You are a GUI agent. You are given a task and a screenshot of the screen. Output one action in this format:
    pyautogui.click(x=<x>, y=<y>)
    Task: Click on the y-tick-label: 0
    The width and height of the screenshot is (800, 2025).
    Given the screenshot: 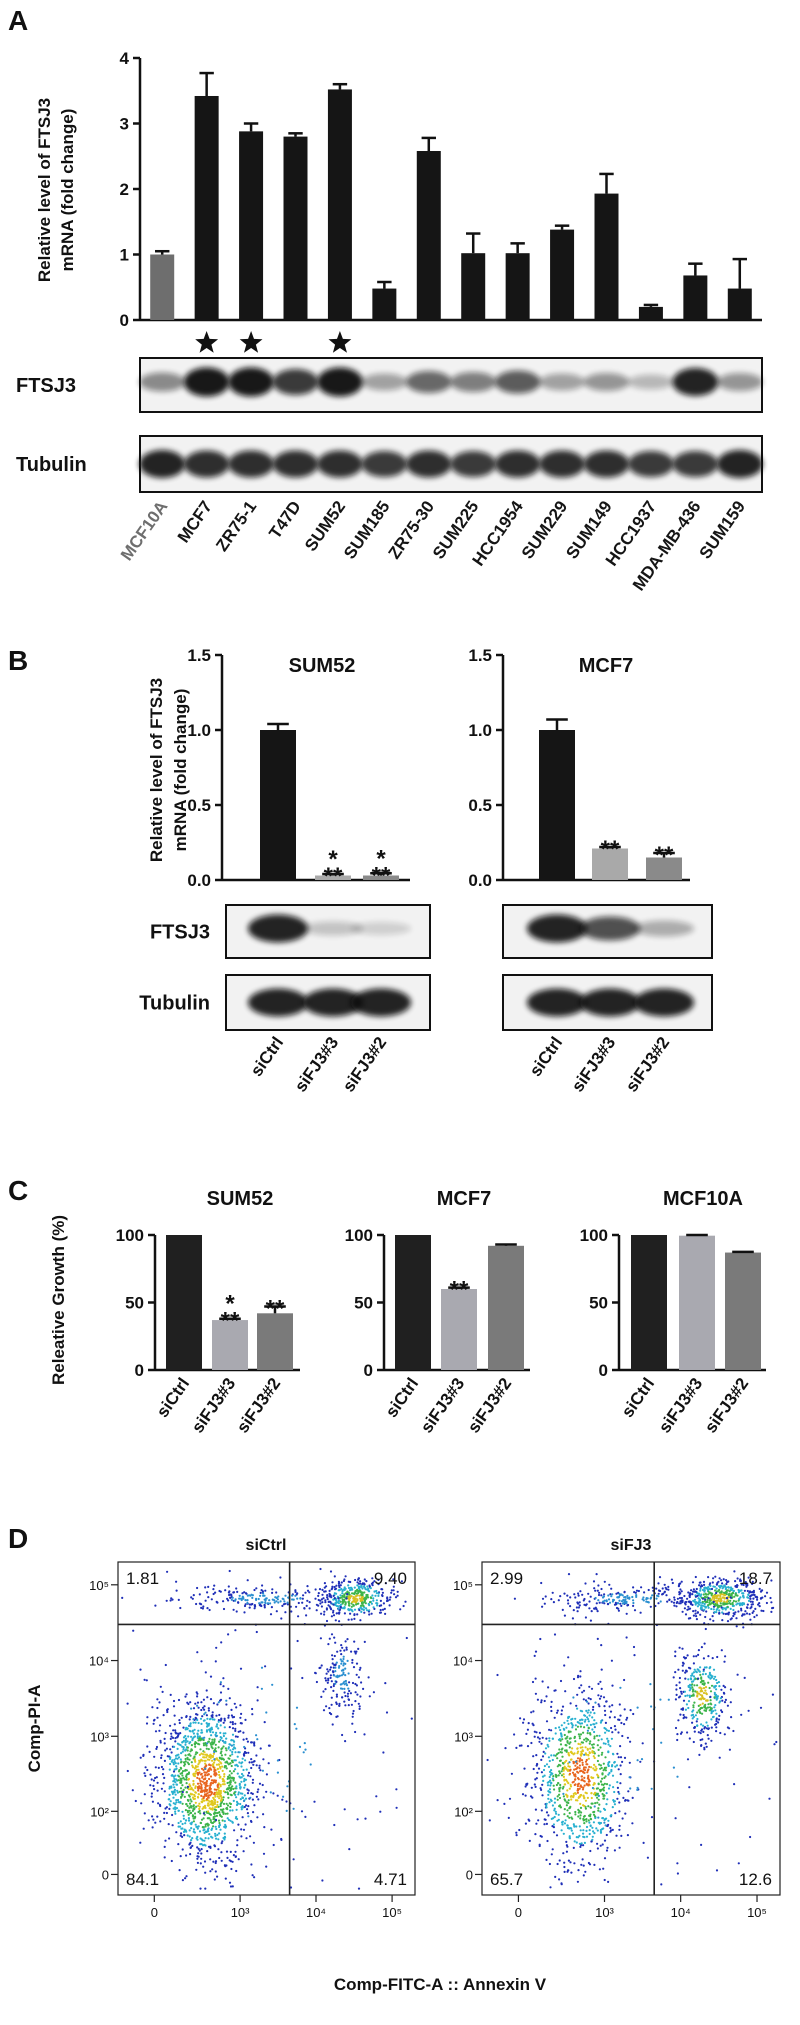 What is the action you would take?
    pyautogui.click(x=124, y=320)
    